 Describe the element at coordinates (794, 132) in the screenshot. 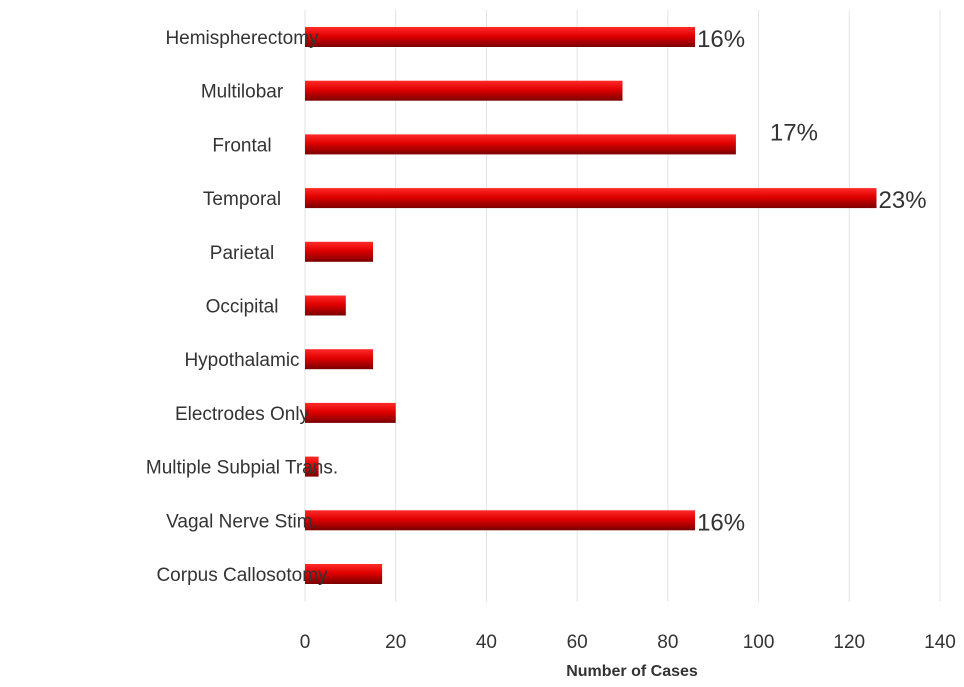

I see `data-label: 17%` at that location.